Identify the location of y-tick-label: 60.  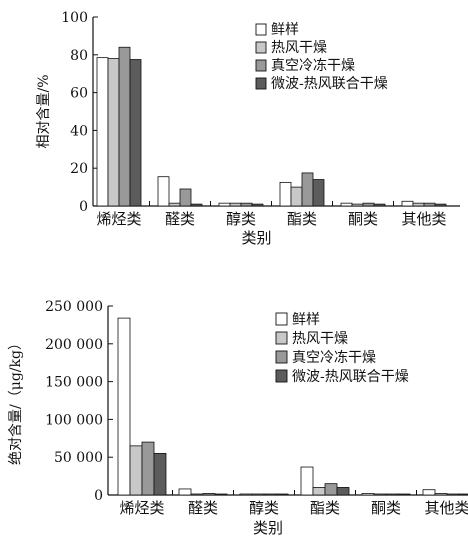
(79, 94).